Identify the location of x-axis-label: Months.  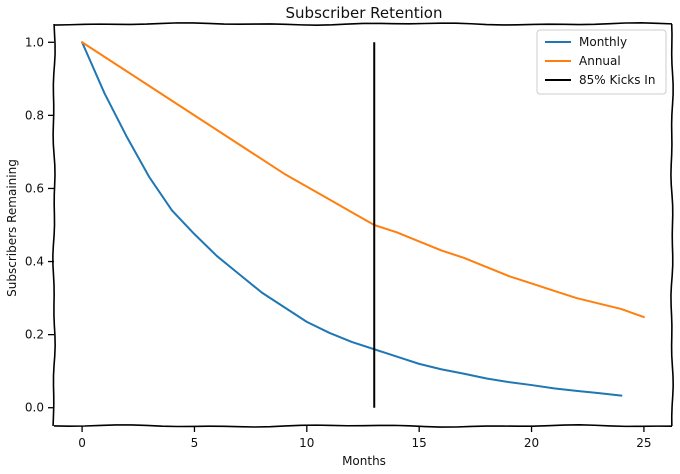
(364, 461).